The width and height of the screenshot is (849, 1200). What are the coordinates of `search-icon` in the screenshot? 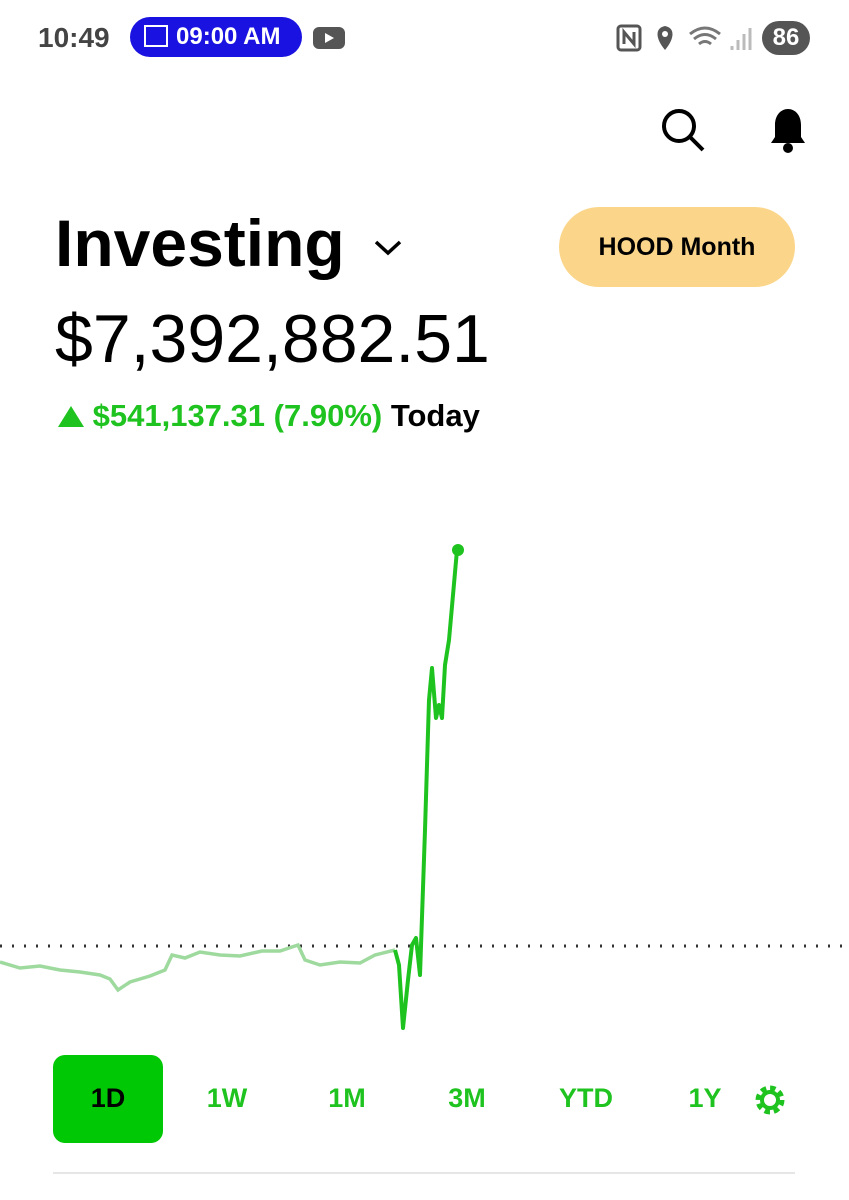 It's located at (683, 130).